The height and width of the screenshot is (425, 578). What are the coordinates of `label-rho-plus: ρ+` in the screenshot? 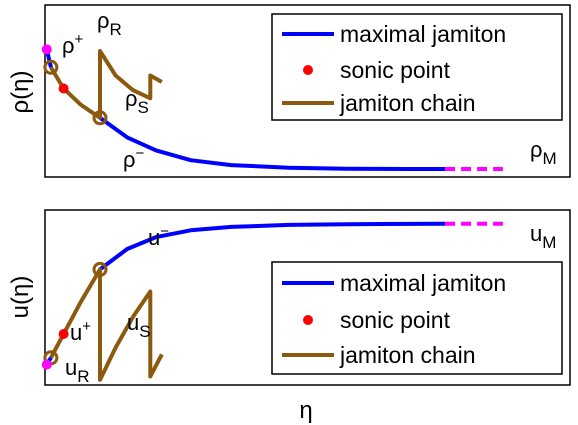 It's located at (73, 44).